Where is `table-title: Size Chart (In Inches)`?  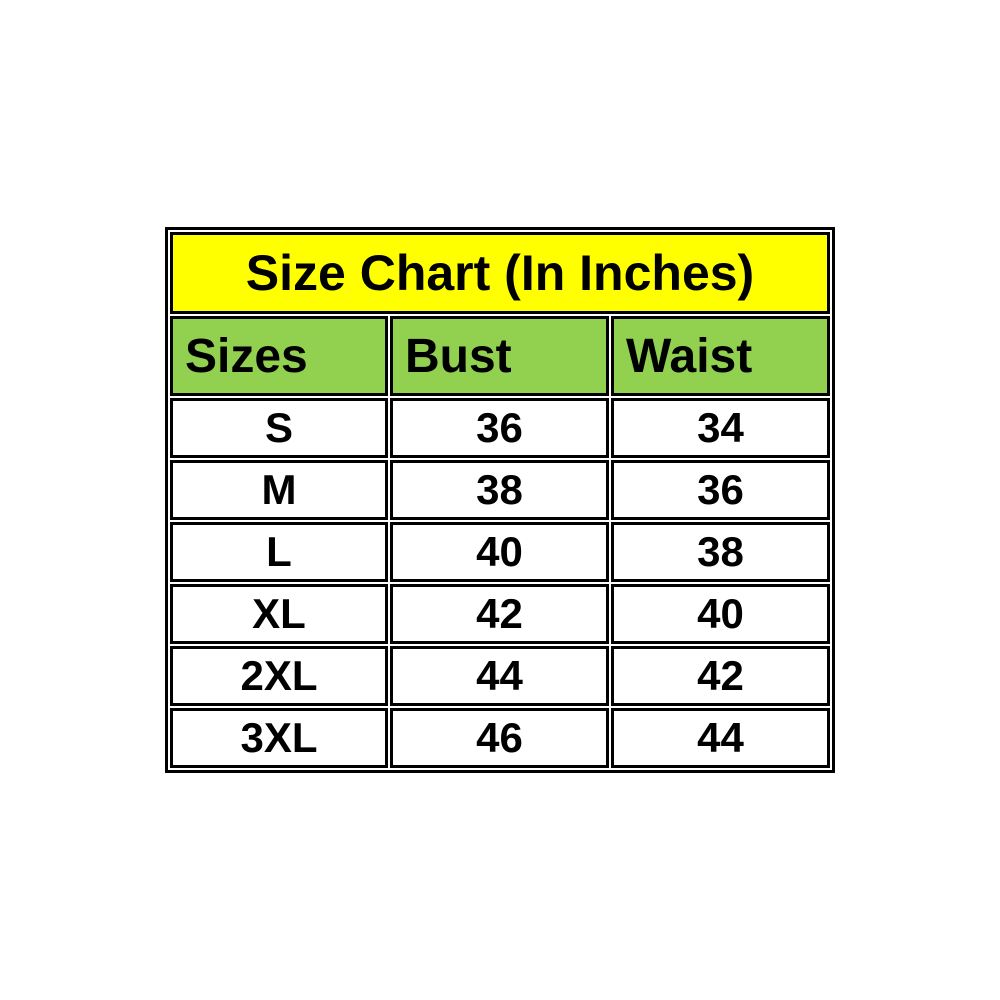 table-title: Size Chart (In Inches) is located at coordinates (500, 273).